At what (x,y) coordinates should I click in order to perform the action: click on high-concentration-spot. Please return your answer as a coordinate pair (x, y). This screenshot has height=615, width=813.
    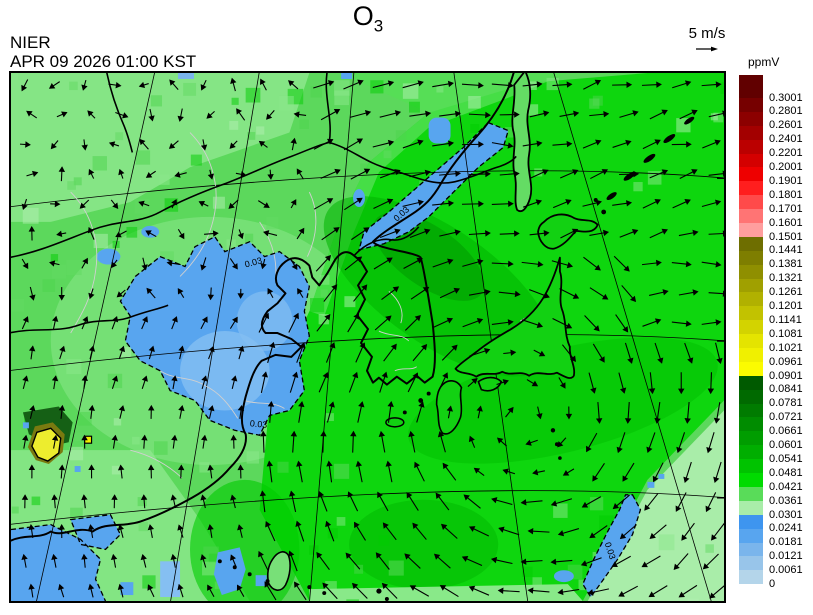
    Looking at the image, I should click on (57, 439).